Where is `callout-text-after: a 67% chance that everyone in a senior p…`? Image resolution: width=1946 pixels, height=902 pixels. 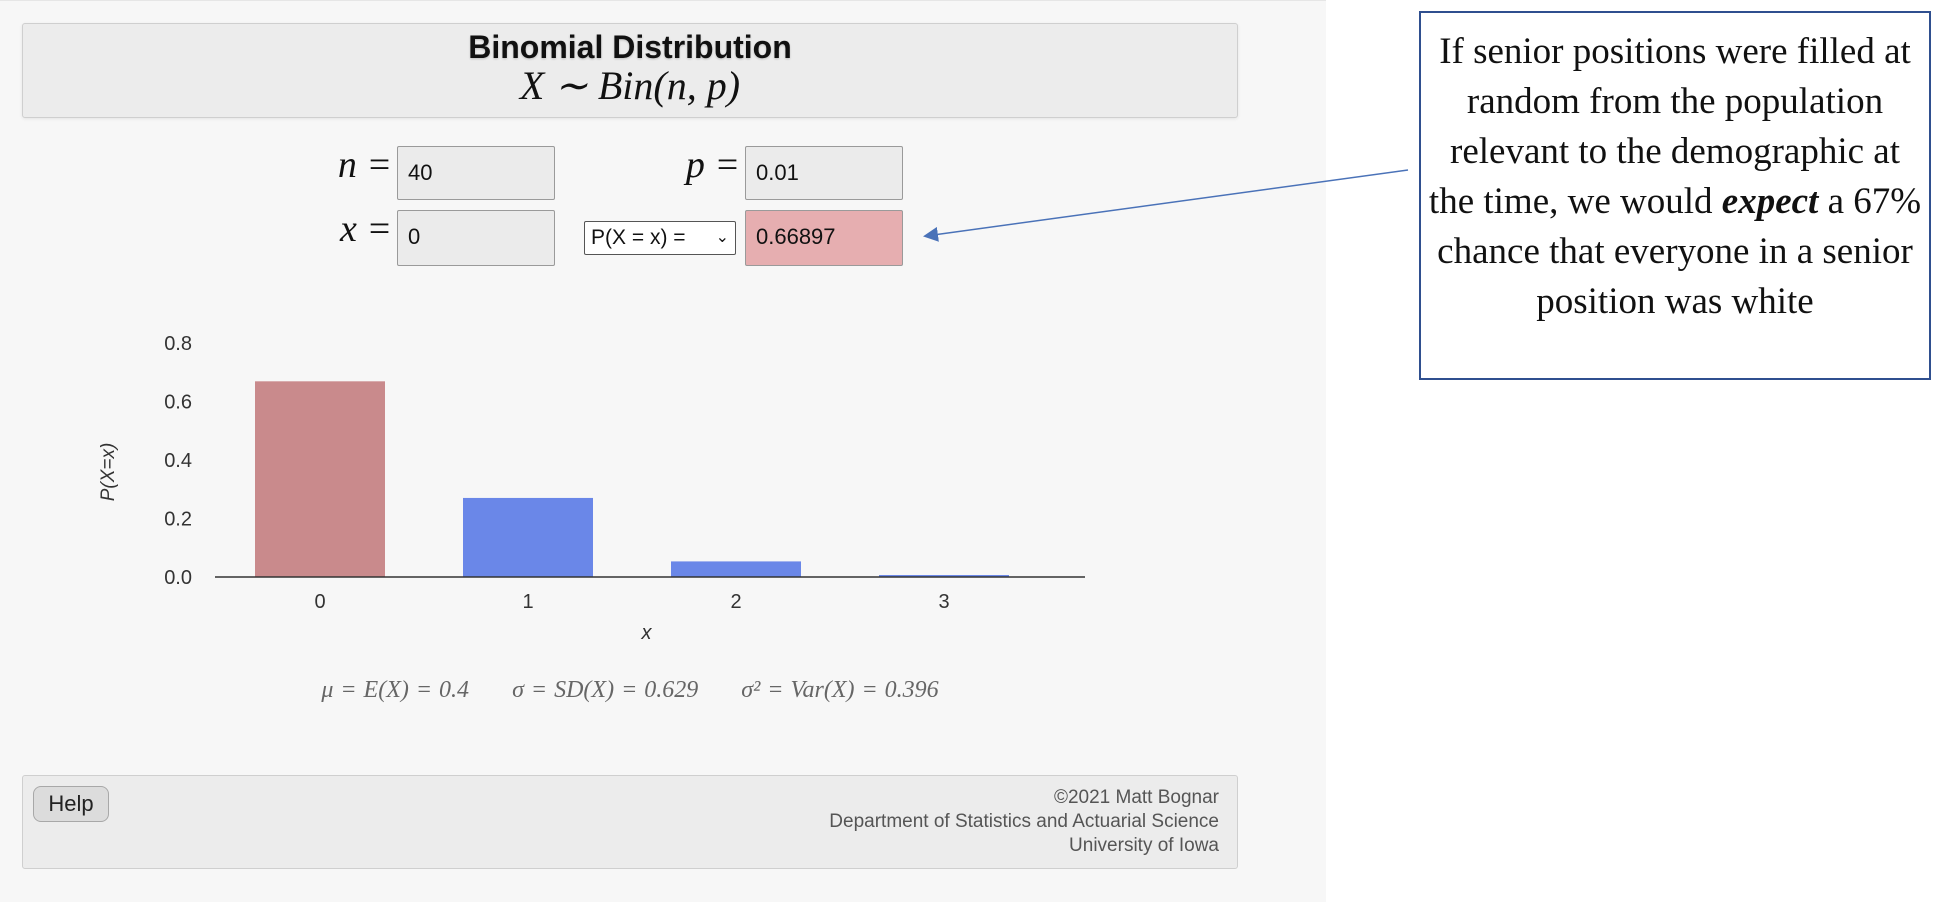
callout-text-after: a 67% chance that everyone in a senior p… is located at coordinates (1679, 251).